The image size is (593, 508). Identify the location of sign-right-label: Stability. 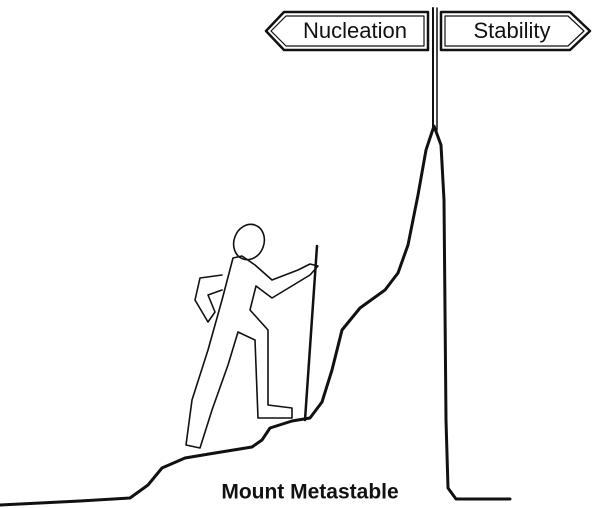
(511, 30).